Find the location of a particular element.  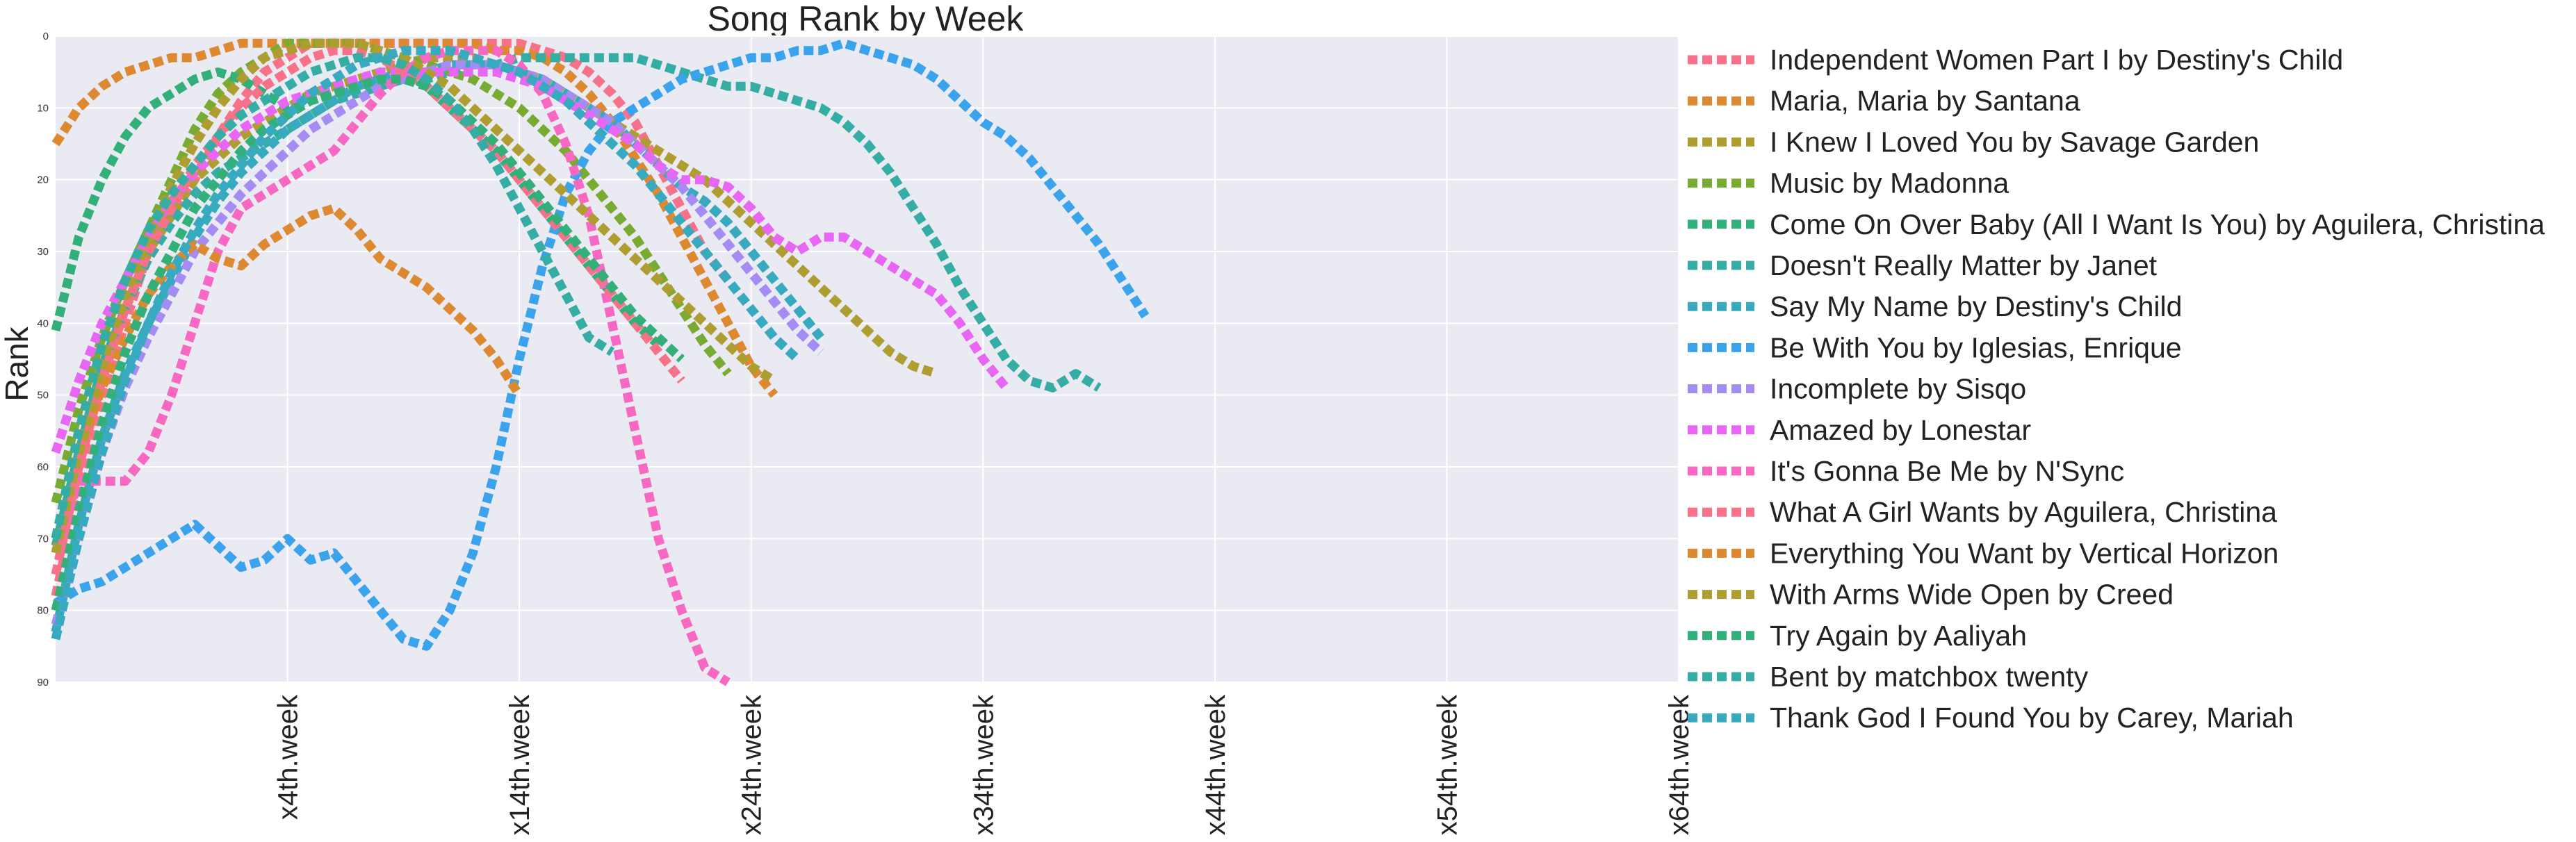

legend-label: I Knew I Loved You by Savage Garden is located at coordinates (2014, 142).